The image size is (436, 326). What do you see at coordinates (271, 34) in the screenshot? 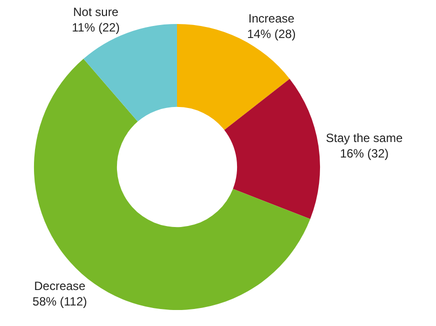
I see `data-label: 14% (28)` at bounding box center [271, 34].